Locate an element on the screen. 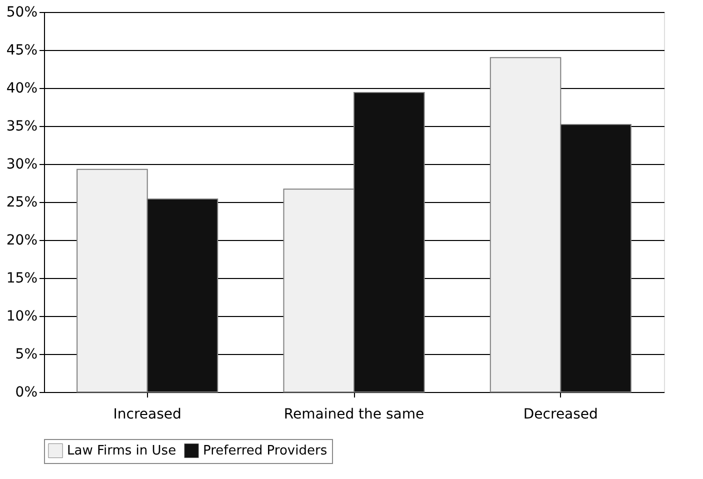 The image size is (703, 479). y-tick-label: 25% is located at coordinates (22, 202).